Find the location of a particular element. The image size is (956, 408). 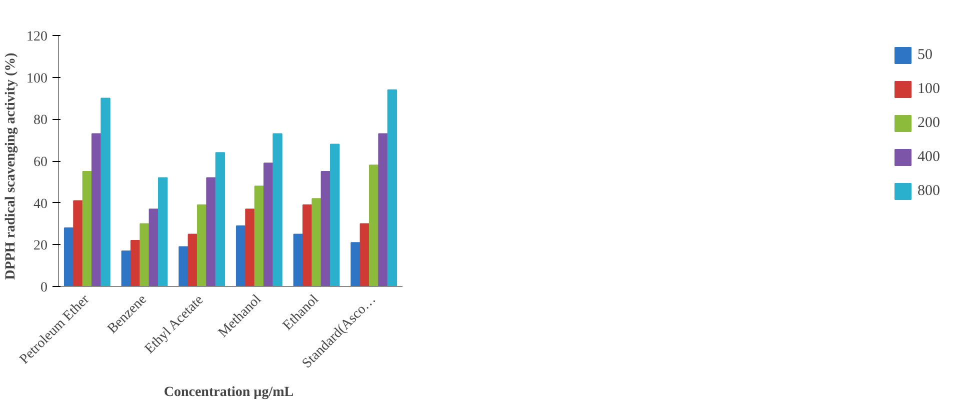

legend-label: 800 is located at coordinates (929, 191).